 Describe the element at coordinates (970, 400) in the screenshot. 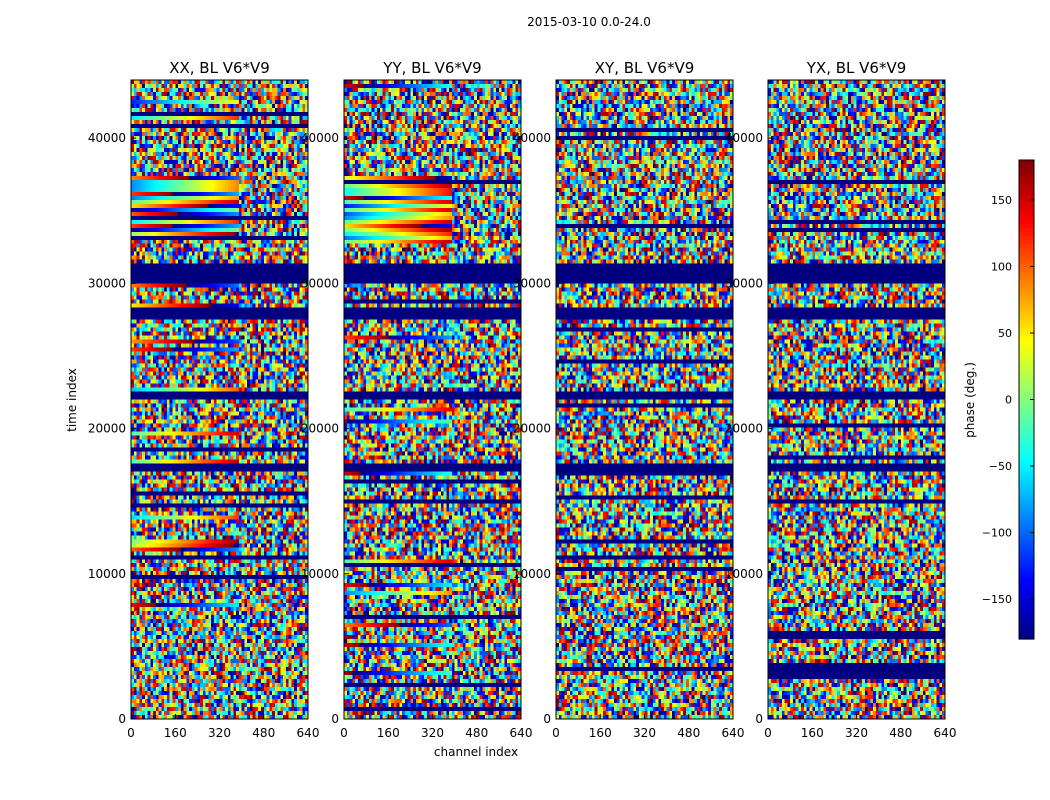

I see `colorbar-label: phase (deg.)` at that location.